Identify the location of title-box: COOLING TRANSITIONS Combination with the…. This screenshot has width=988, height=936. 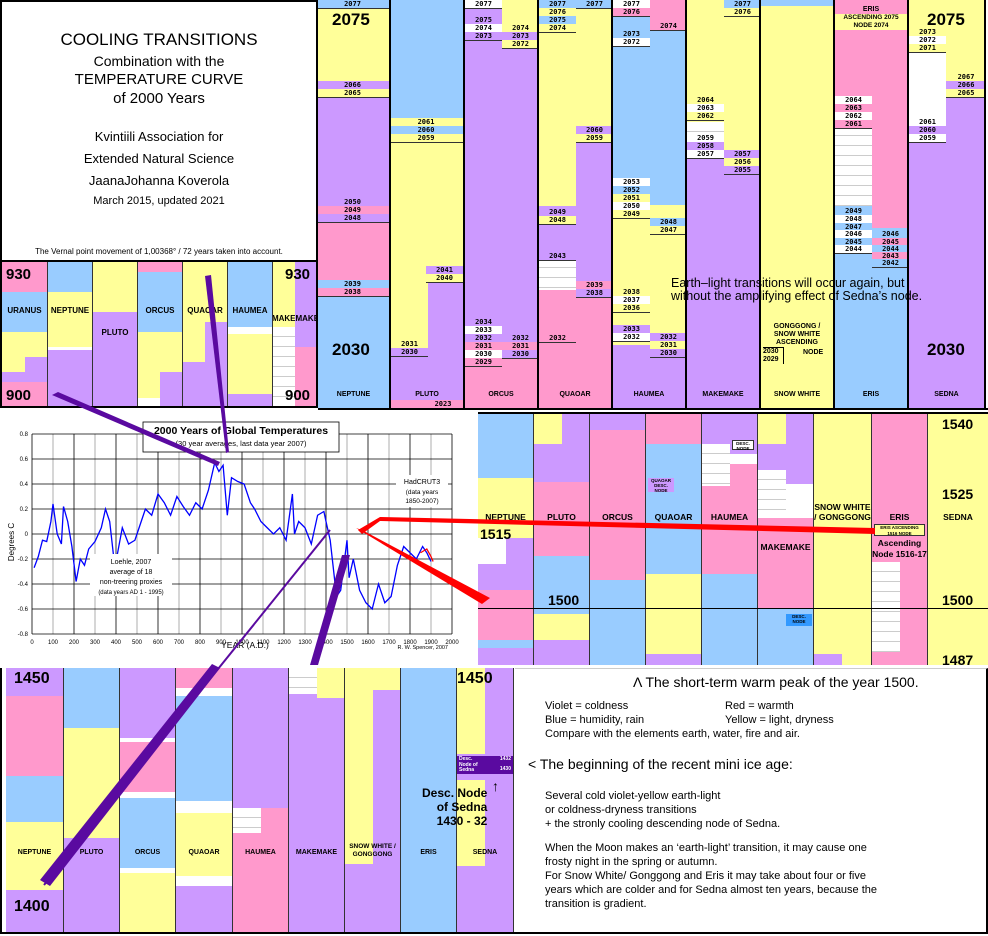
(159, 131).